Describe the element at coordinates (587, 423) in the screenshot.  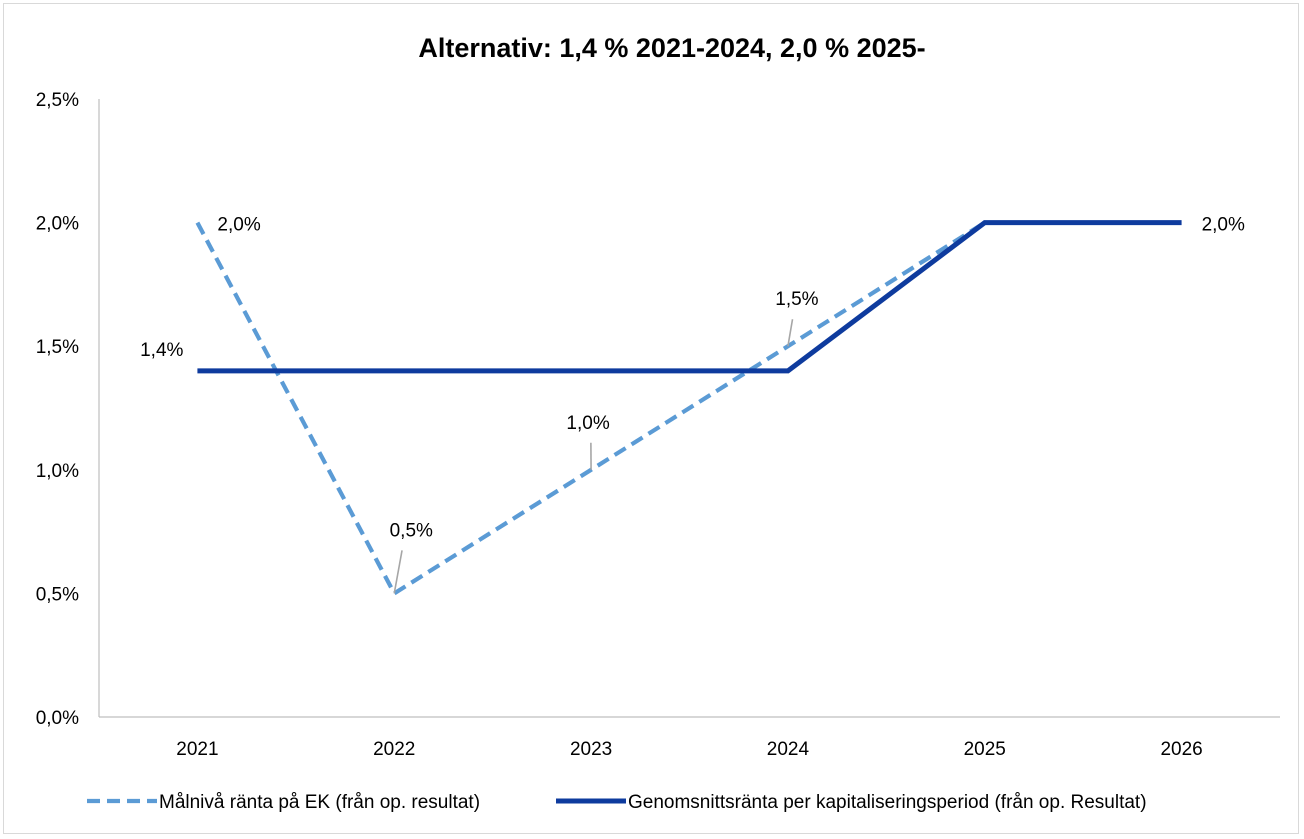
I see `data-label: 1,0%` at that location.